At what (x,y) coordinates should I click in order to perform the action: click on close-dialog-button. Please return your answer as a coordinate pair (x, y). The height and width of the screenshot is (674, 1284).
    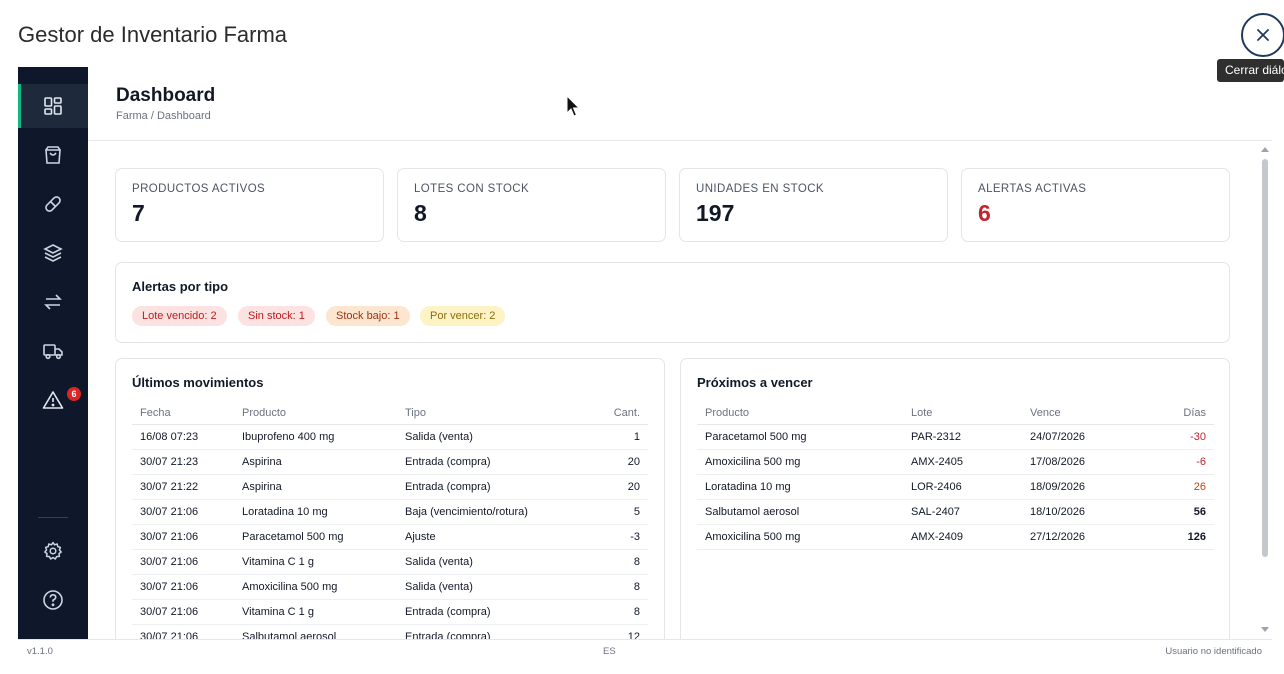
    Looking at the image, I should click on (1262, 35).